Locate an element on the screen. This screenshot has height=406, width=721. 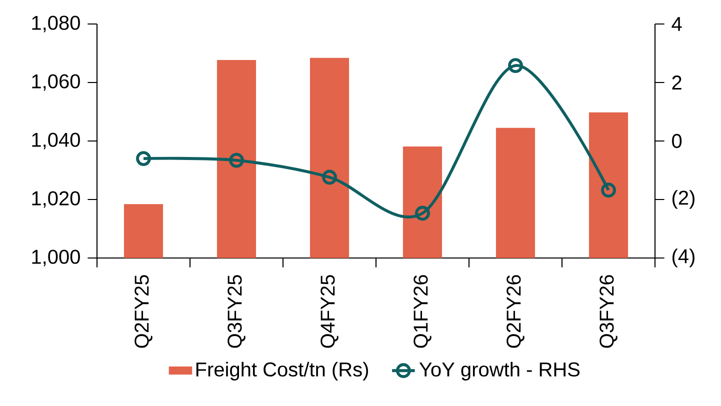
x-tick-label: Q1FY26 is located at coordinates (423, 311).